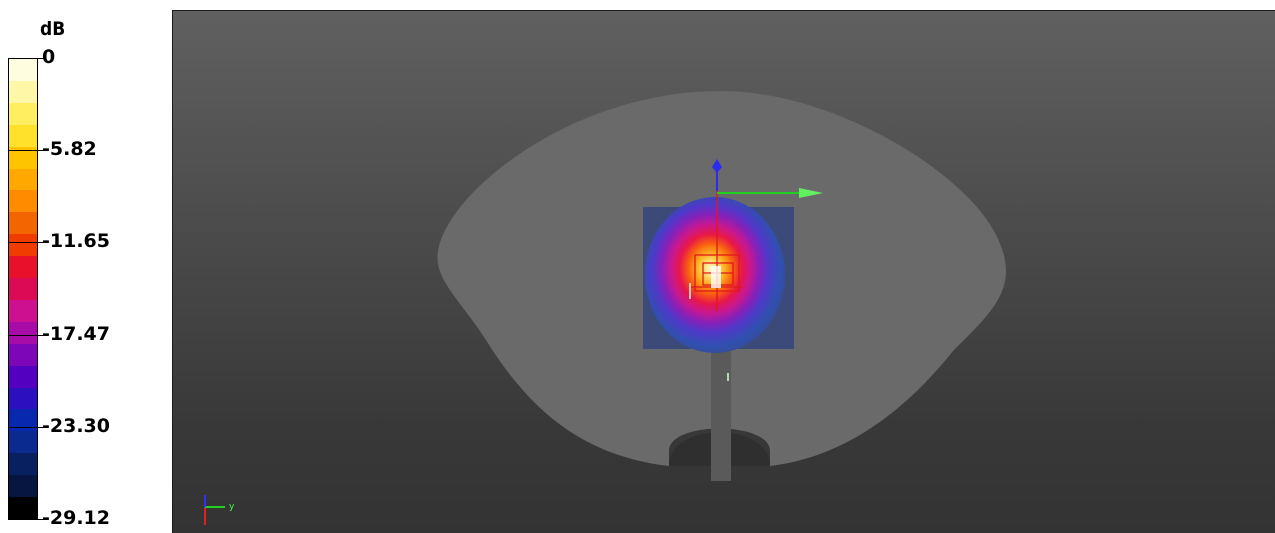  Describe the element at coordinates (69, 149) in the screenshot. I see `legend-tick-label: -5.82` at that location.